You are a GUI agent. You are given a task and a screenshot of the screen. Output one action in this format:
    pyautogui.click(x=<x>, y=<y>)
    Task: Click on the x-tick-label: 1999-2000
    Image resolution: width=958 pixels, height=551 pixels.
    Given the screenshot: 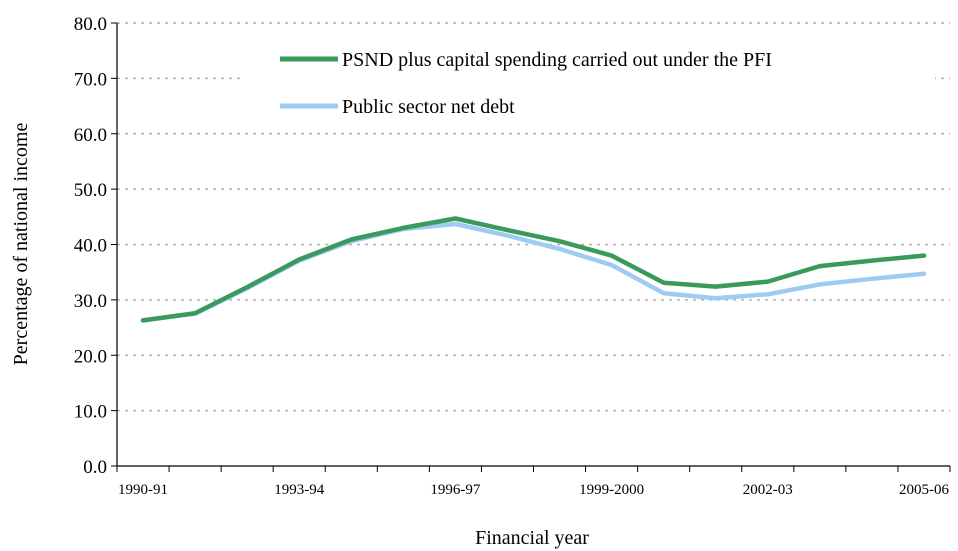 What is the action you would take?
    pyautogui.click(x=611, y=490)
    